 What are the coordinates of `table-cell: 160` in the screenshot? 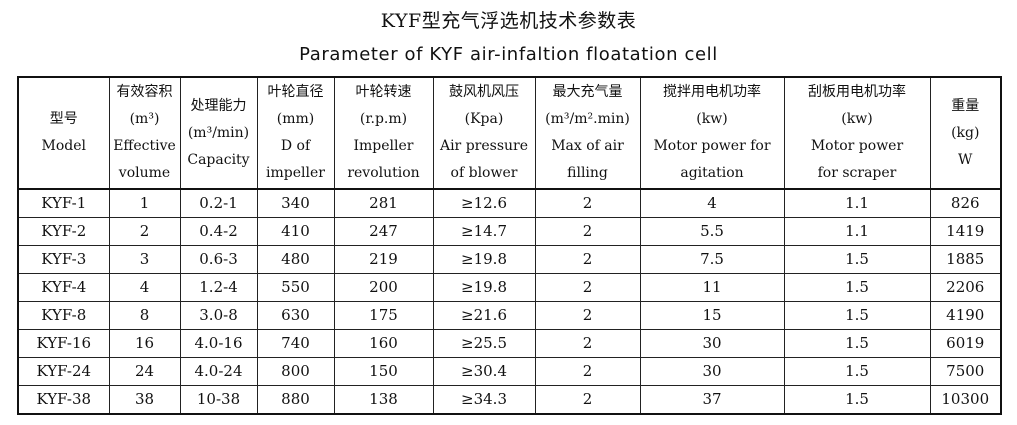 It's located at (383, 343).